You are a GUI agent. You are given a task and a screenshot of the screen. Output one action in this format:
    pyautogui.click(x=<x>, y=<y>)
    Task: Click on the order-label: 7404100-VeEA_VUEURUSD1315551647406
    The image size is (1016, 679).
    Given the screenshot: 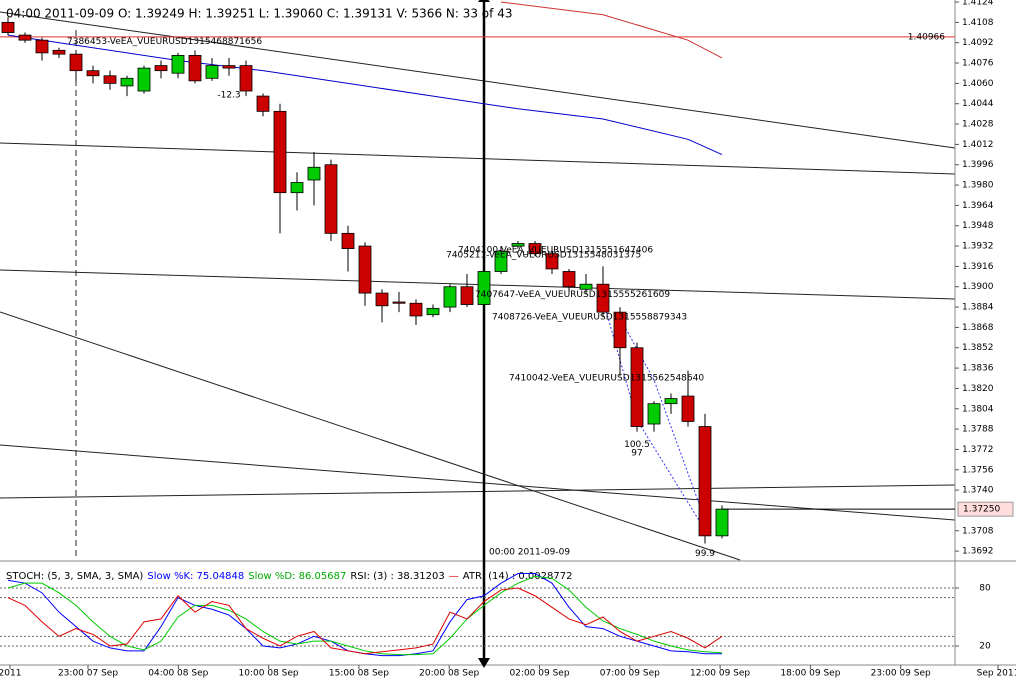 What is the action you would take?
    pyautogui.click(x=555, y=250)
    